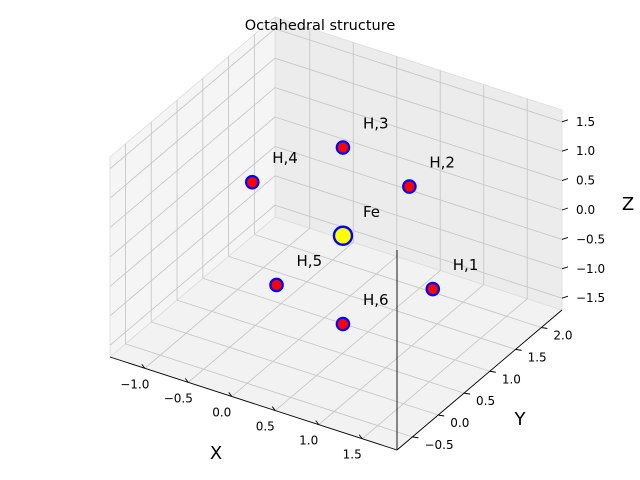 The image size is (640, 480). I want to click on x-axis-label: X, so click(216, 453).